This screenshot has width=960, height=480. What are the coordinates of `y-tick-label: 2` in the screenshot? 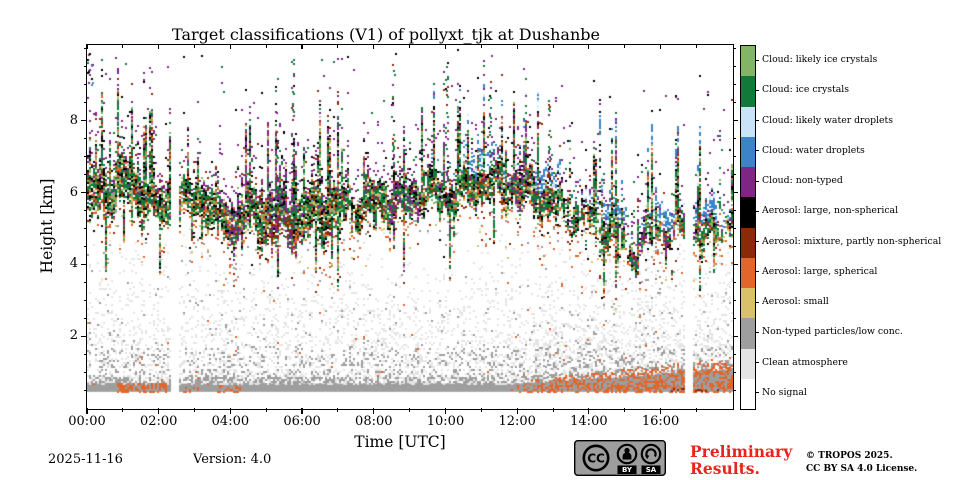 It's located at (73, 336).